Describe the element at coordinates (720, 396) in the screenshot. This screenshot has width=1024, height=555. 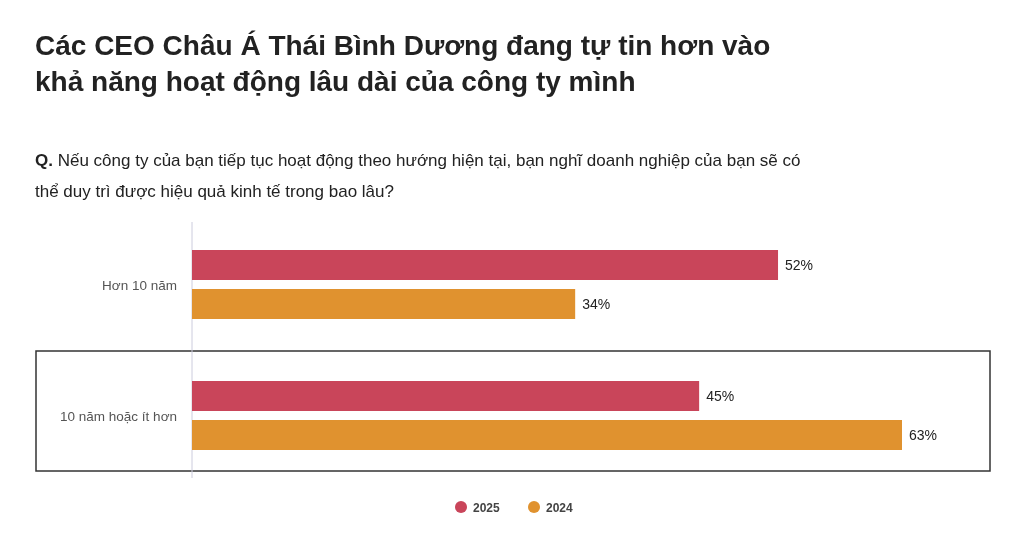
I see `data-label: 45%` at that location.